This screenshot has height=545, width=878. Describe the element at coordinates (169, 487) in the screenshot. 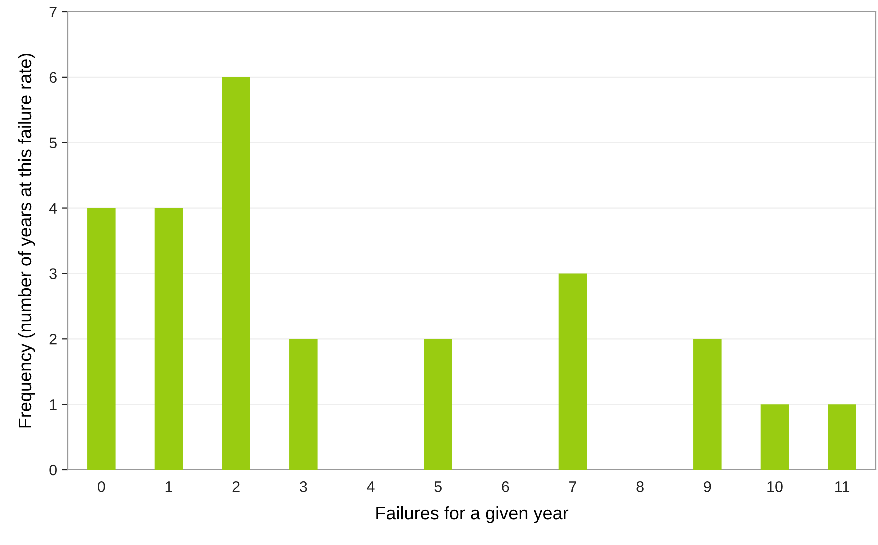

I see `x-tick-label: 1` at that location.